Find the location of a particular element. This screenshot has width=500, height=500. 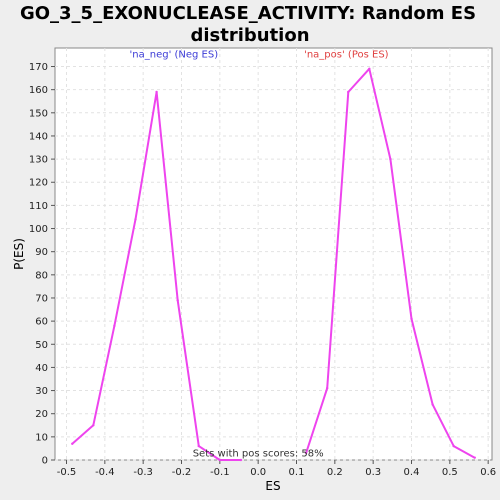

x-axis-label: ES is located at coordinates (272, 486).